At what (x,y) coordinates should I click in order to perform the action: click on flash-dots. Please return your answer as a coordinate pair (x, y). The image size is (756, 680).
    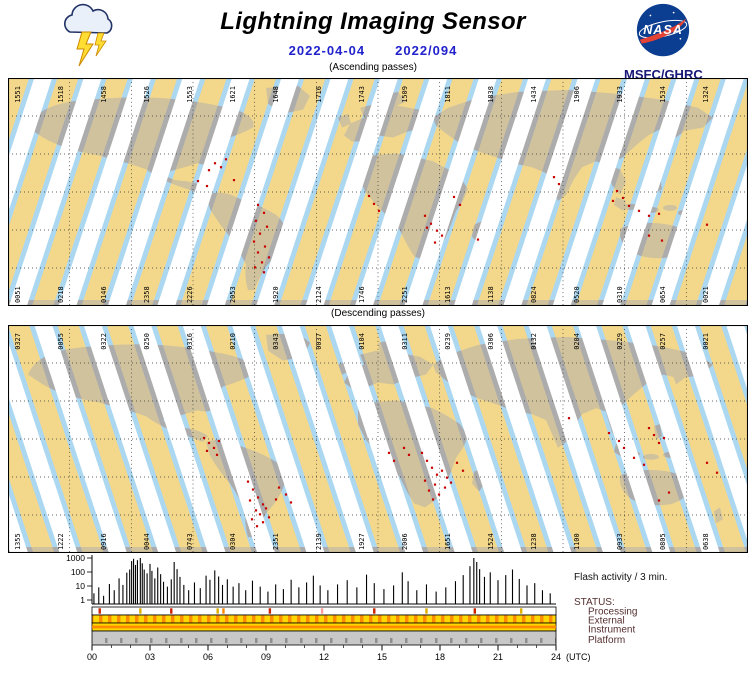
    Looking at the image, I should click on (460, 472).